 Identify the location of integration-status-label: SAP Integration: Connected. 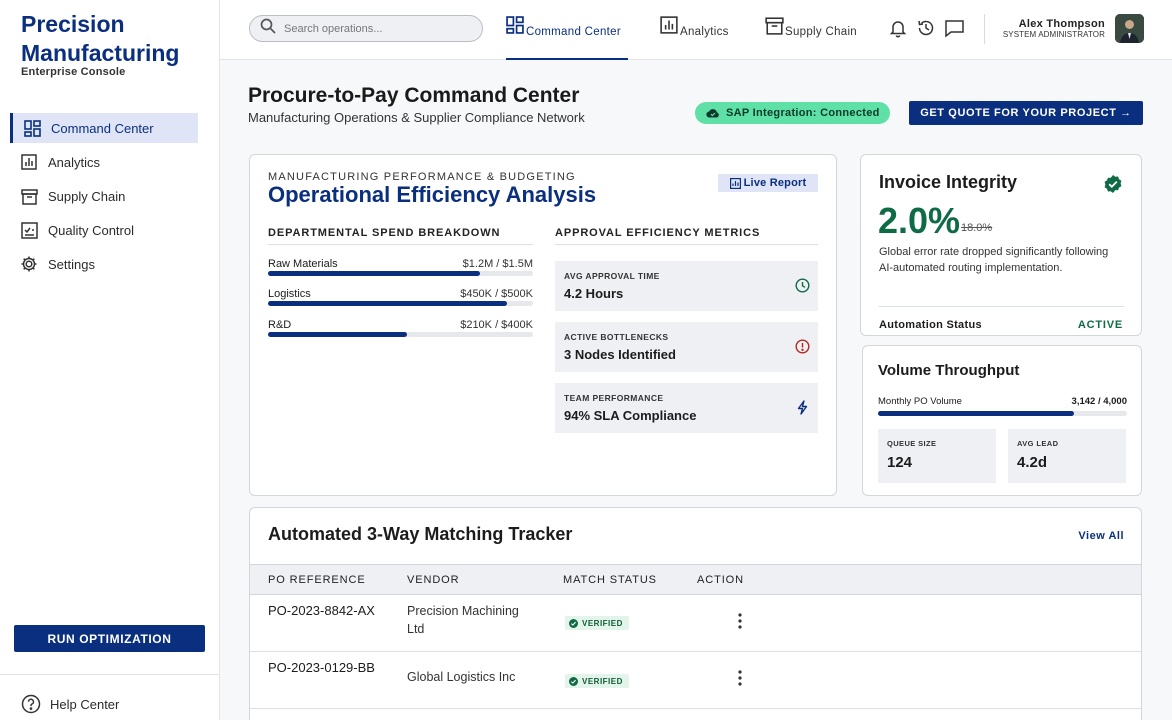
(803, 113).